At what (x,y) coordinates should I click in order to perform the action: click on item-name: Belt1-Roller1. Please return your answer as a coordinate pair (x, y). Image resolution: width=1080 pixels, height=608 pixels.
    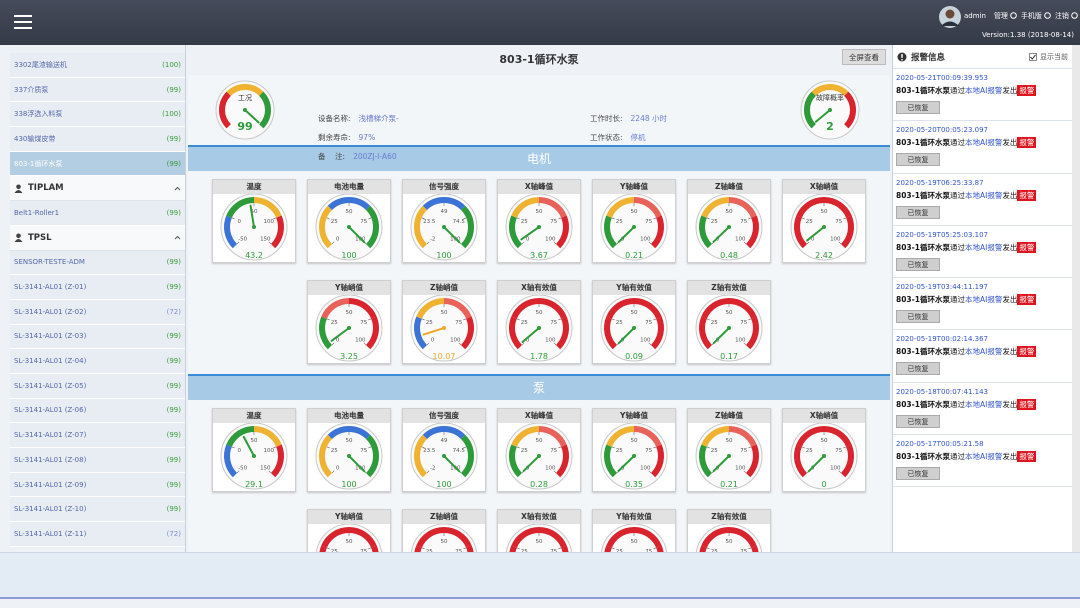
    Looking at the image, I should click on (37, 212).